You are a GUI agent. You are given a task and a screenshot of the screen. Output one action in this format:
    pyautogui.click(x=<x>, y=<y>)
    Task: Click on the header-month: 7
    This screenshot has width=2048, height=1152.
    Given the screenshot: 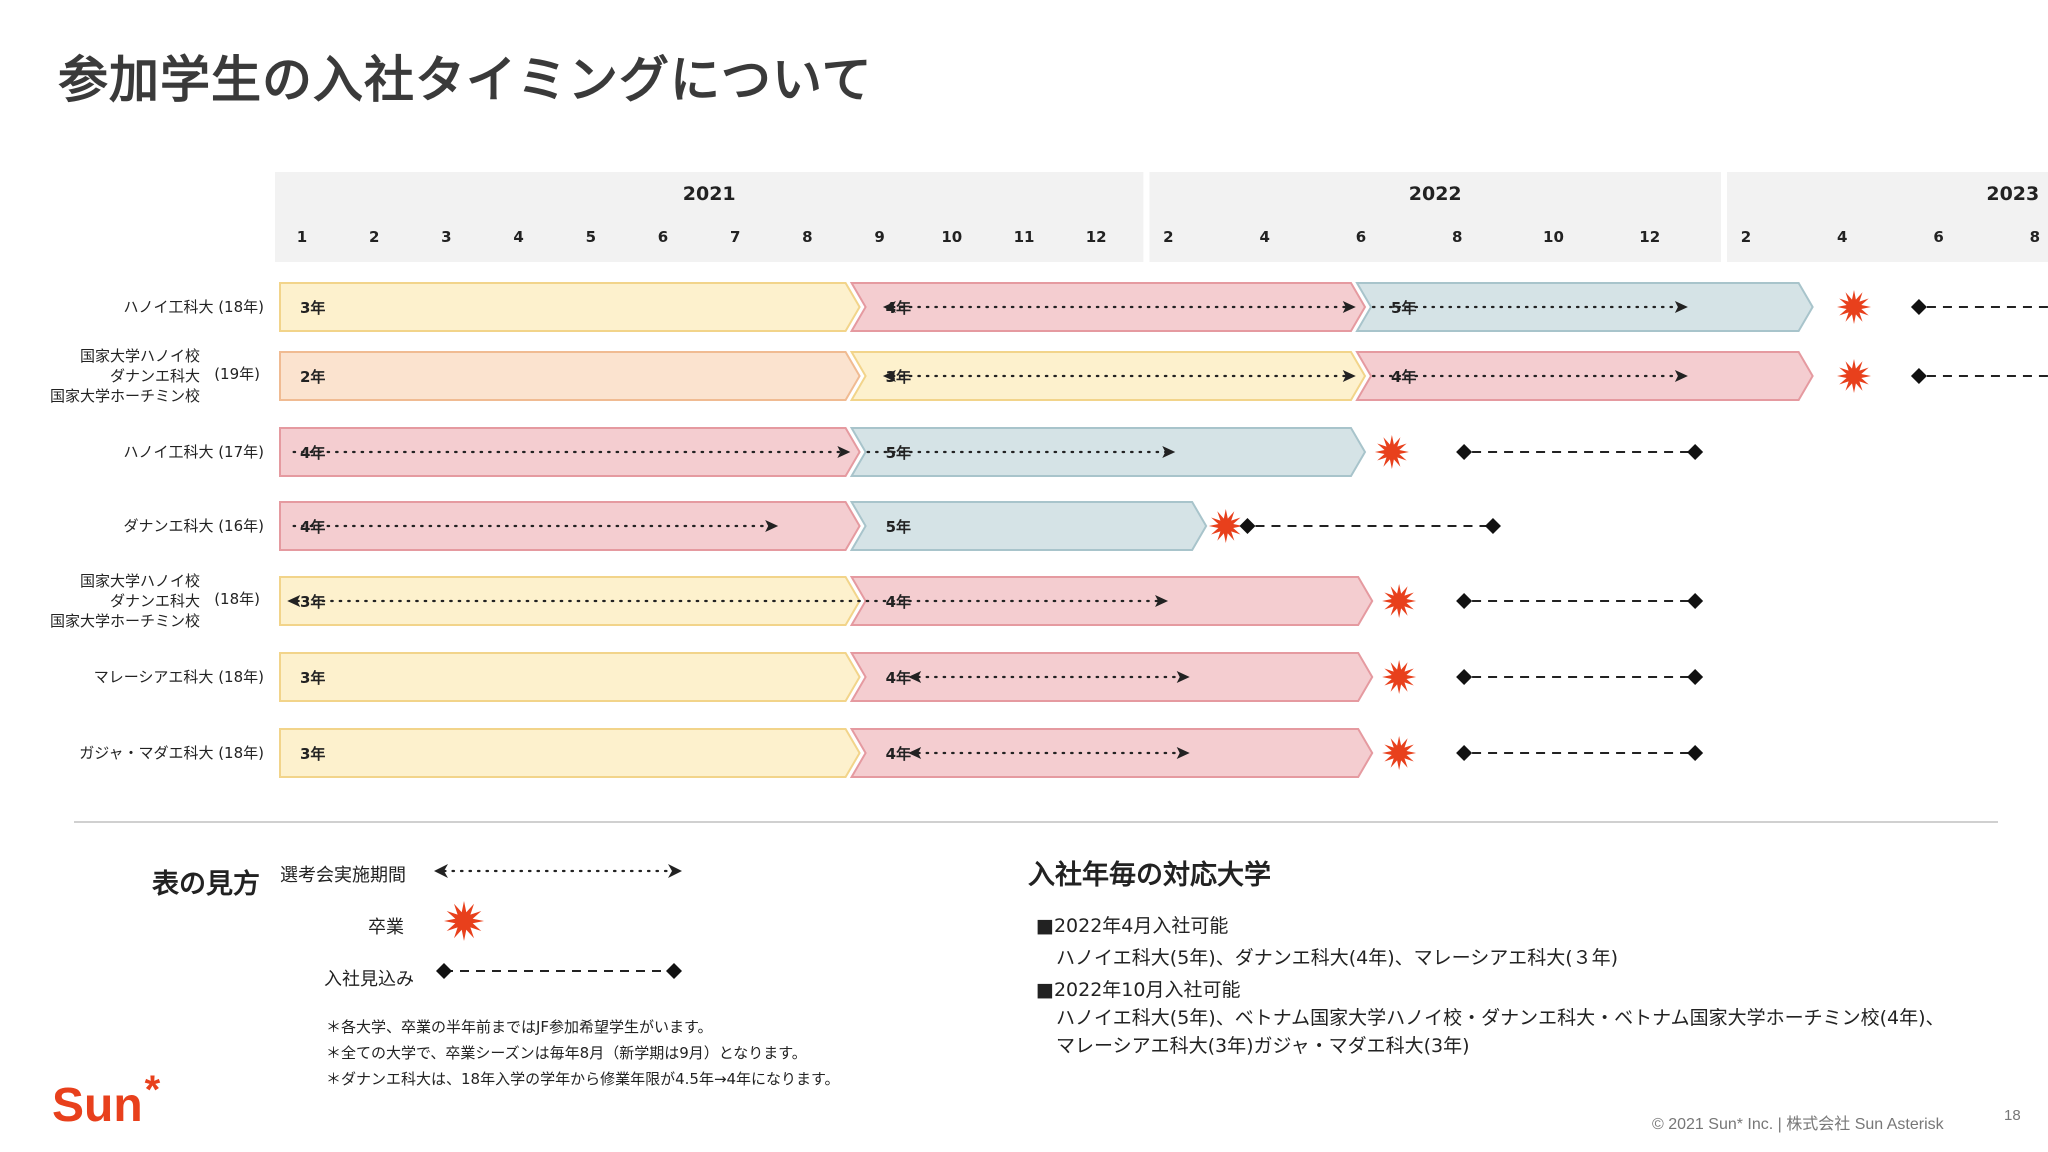 What is the action you would take?
    pyautogui.click(x=735, y=237)
    